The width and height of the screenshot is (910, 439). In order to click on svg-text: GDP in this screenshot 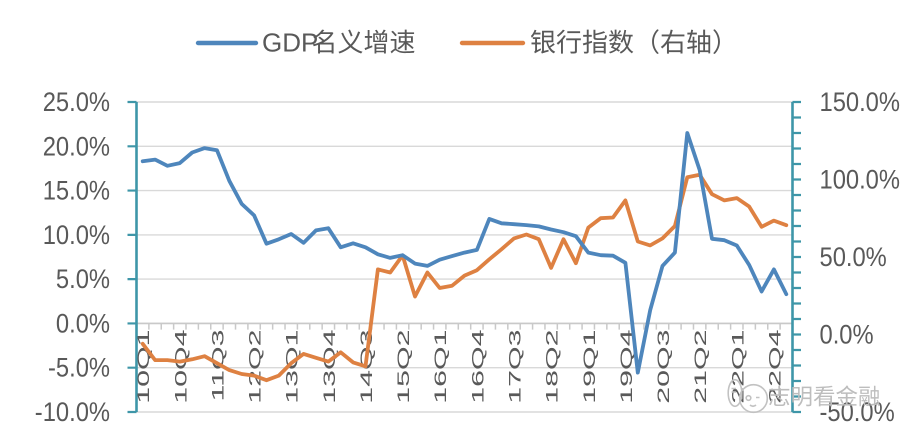, I will do `click(290, 43)`.